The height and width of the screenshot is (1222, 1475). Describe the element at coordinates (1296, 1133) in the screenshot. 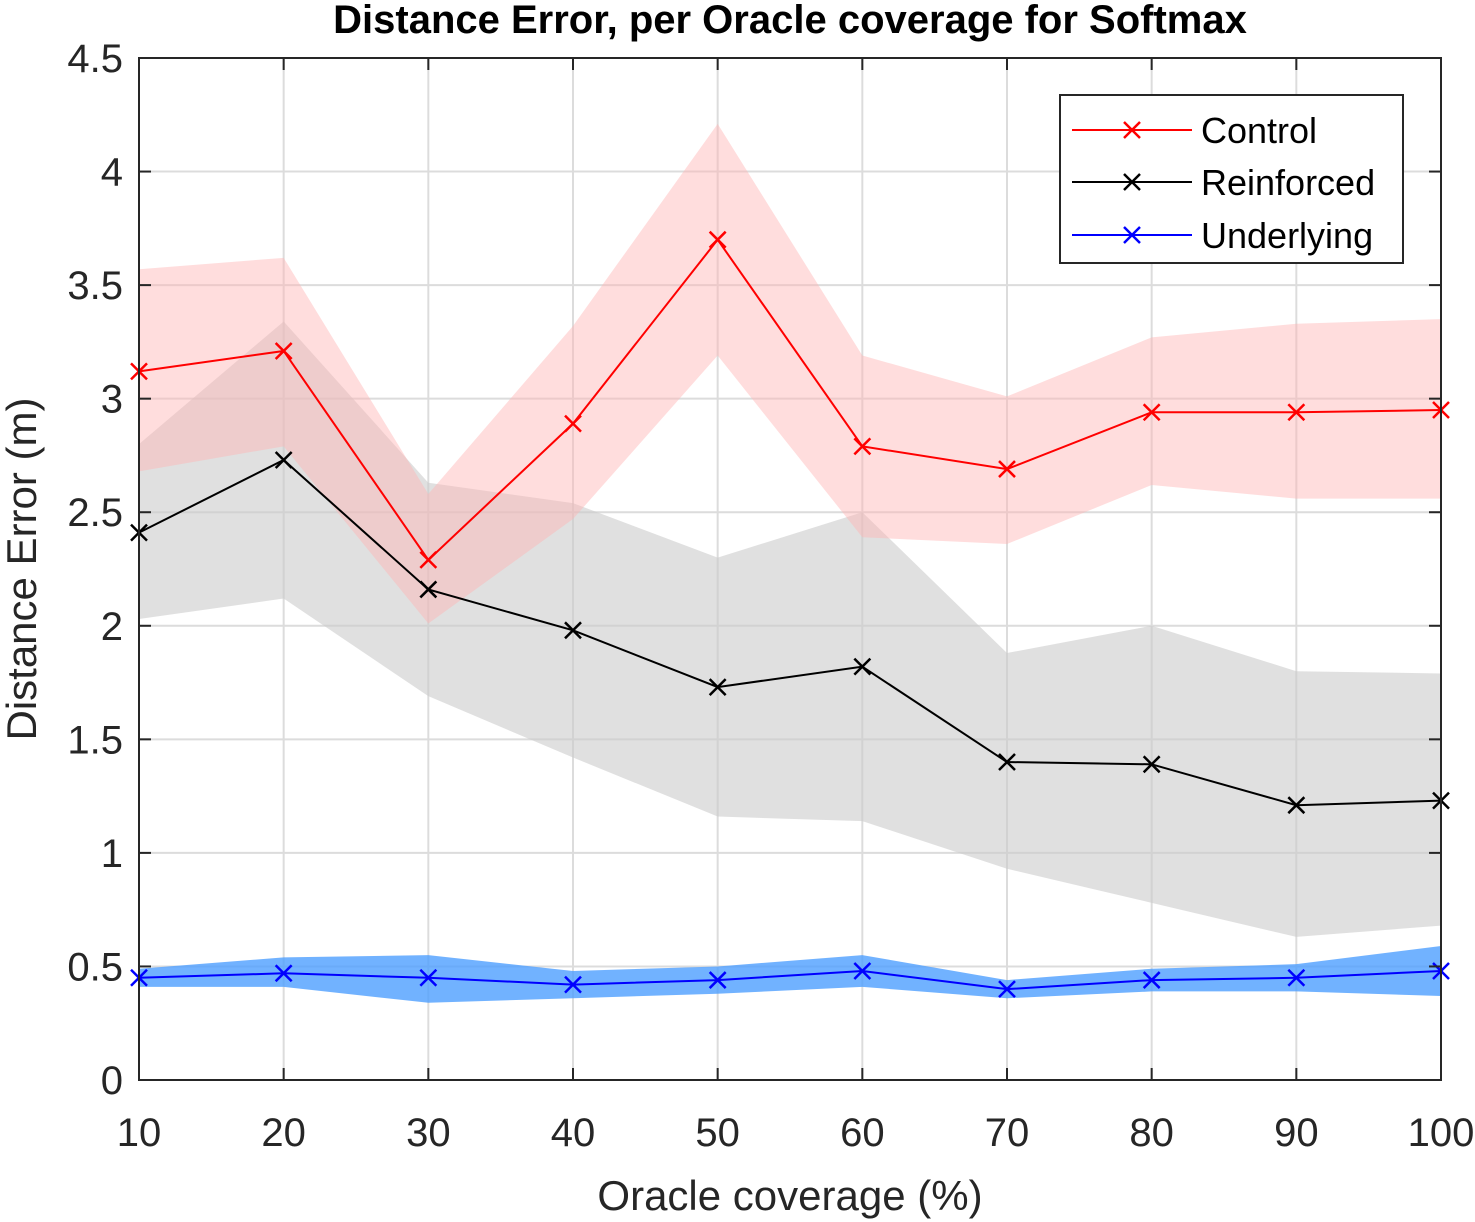

I see `x-tick-label: 90` at that location.